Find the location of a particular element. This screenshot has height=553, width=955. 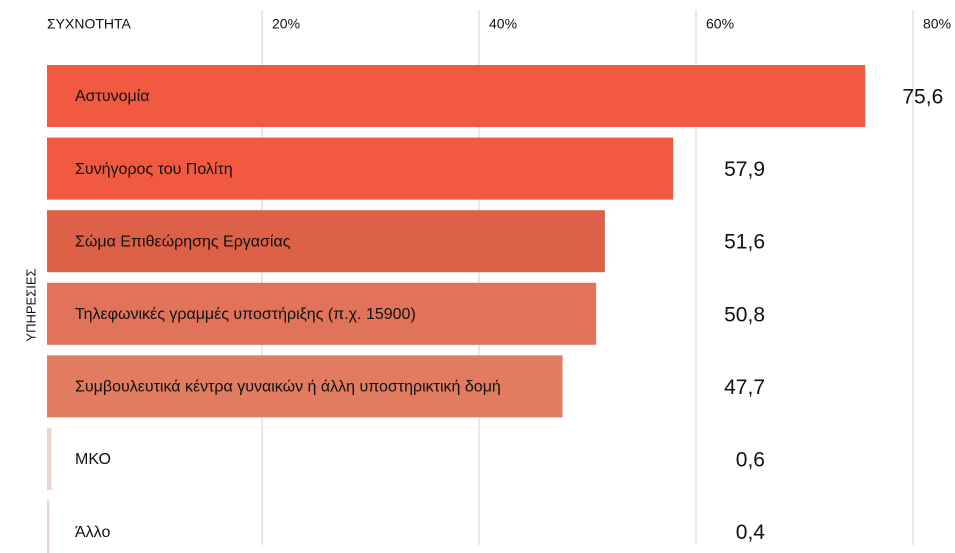

value-label: 75,6 is located at coordinates (922, 97).